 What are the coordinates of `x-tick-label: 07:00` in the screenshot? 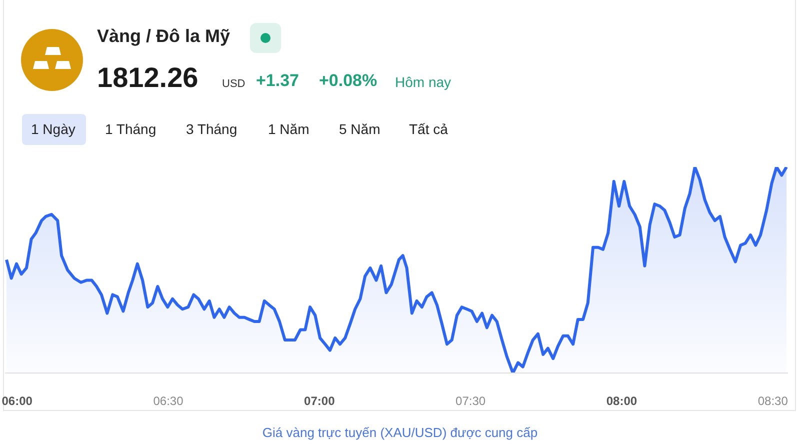 It's located at (320, 401).